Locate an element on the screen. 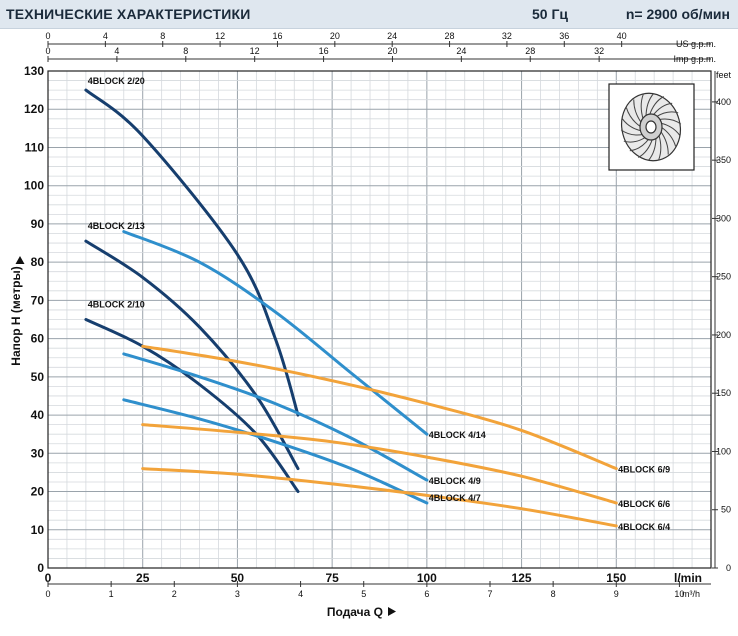 The image size is (738, 636). m3h-tick-label: 6 is located at coordinates (426, 594).